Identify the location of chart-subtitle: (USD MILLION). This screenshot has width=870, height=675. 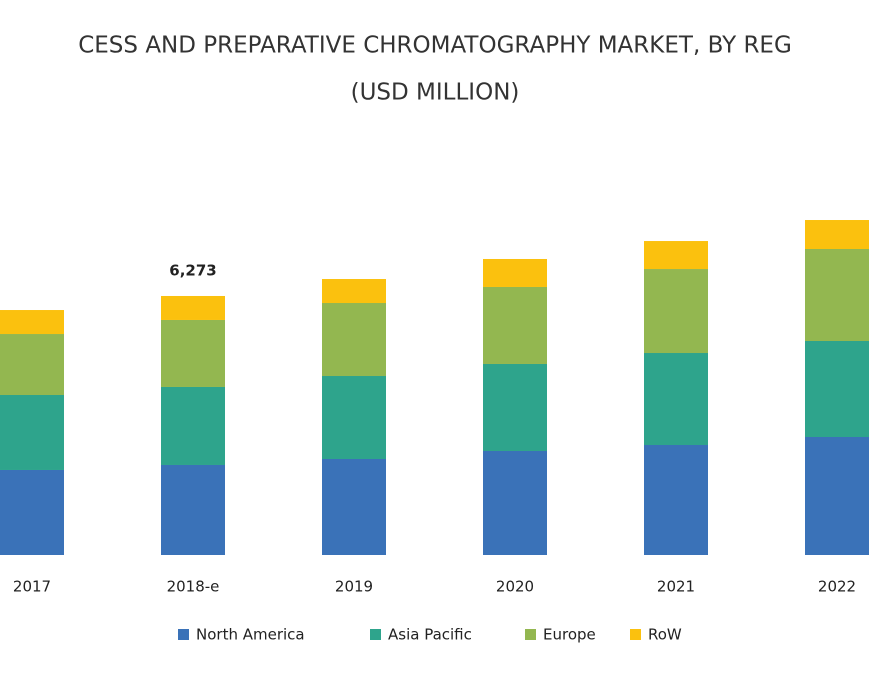
(435, 93).